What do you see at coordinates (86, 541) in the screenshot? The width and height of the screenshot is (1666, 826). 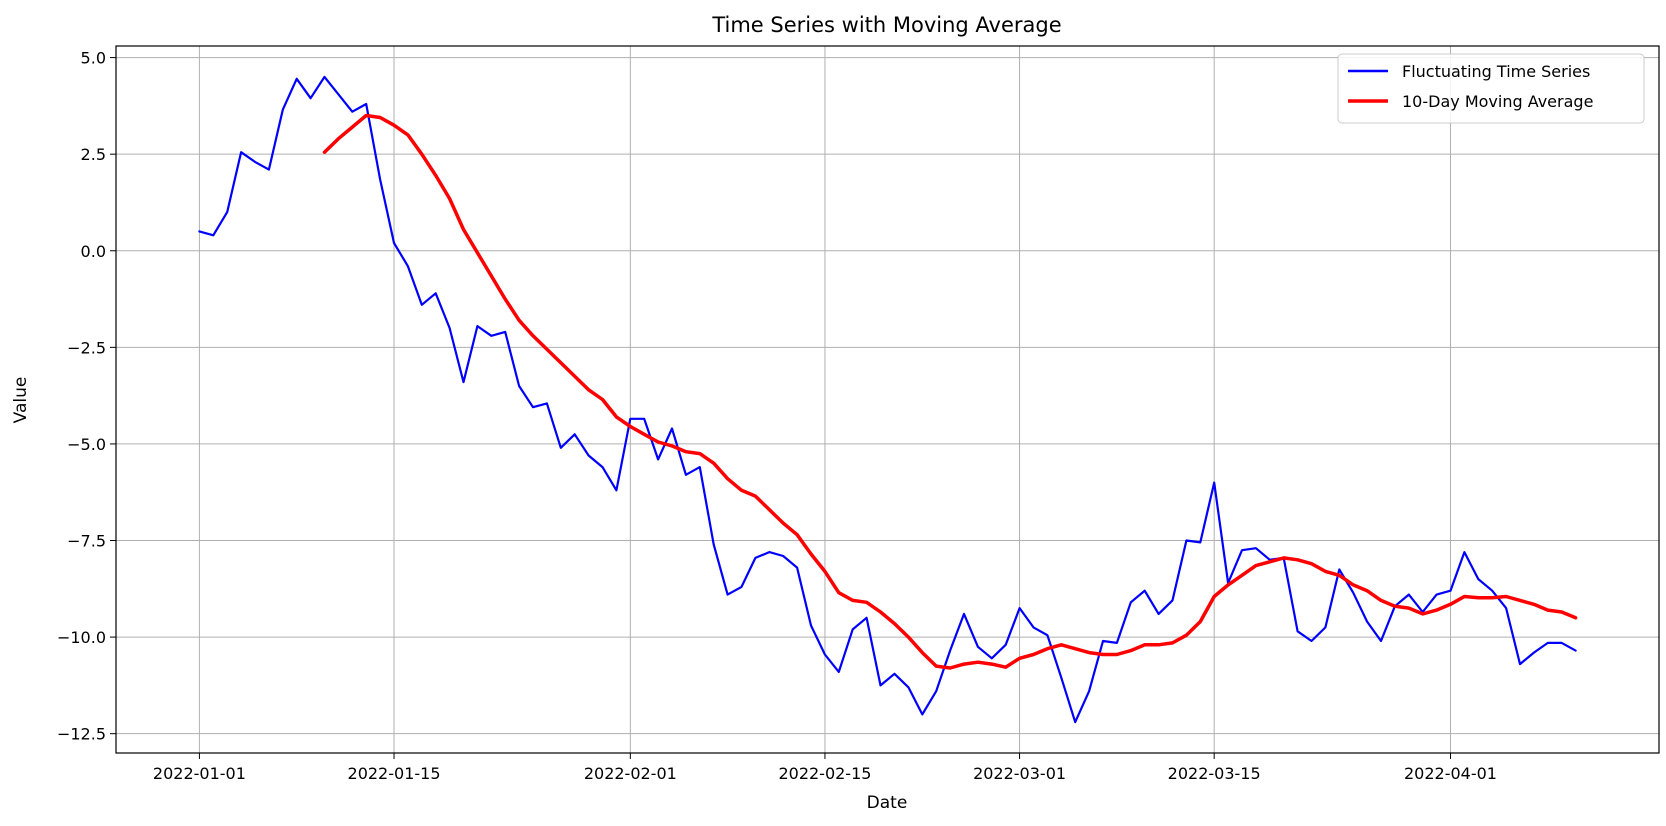 I see `y-tick-label: −7.5` at bounding box center [86, 541].